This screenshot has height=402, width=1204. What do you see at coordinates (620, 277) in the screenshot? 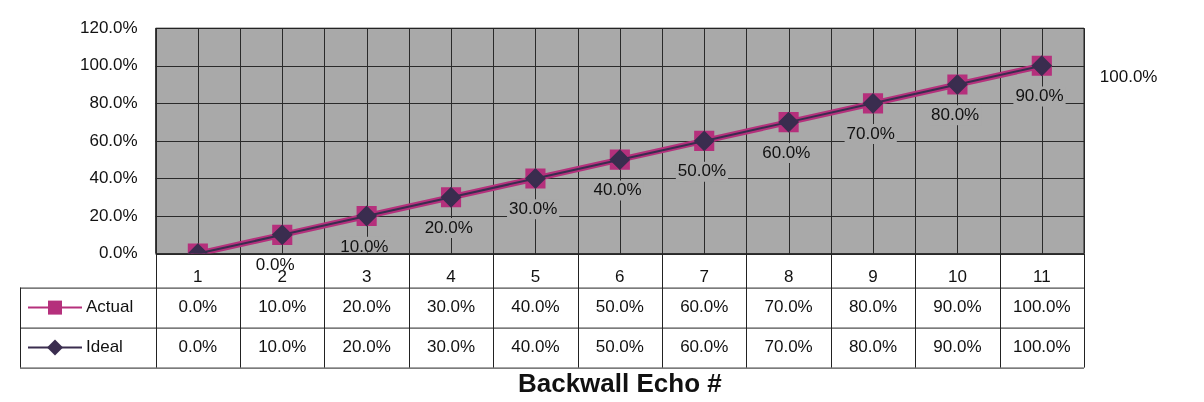
I see `x-tick-label: 6` at bounding box center [620, 277].